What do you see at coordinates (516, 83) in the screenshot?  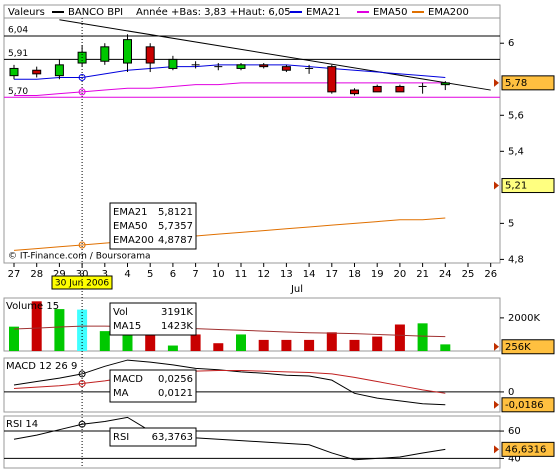 I see `price-tag-label: 5,78` at bounding box center [516, 83].